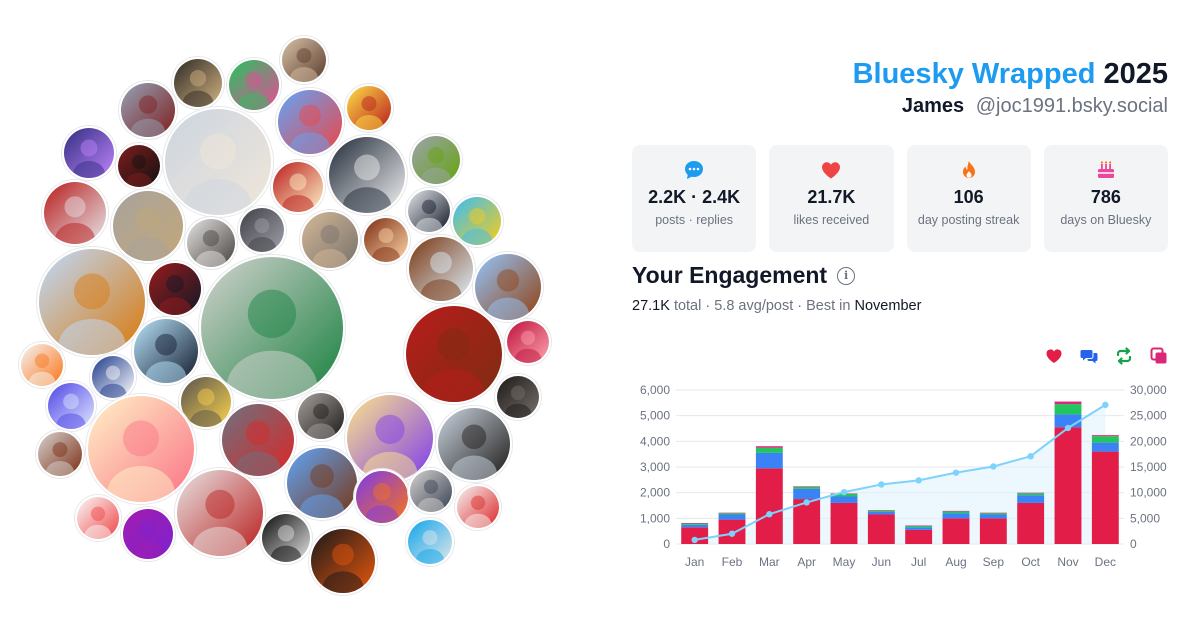  What do you see at coordinates (655, 518) in the screenshot?
I see `y-tick-label: 1,000` at bounding box center [655, 518].